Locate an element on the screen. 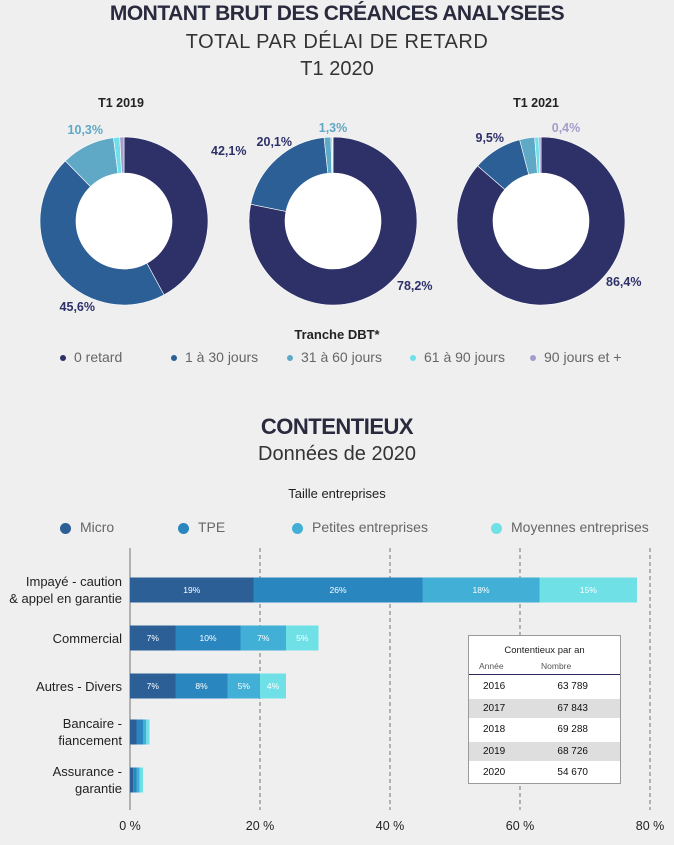 Image resolution: width=674 pixels, height=845 pixels. bar-legend-item: Micro is located at coordinates (87, 527).